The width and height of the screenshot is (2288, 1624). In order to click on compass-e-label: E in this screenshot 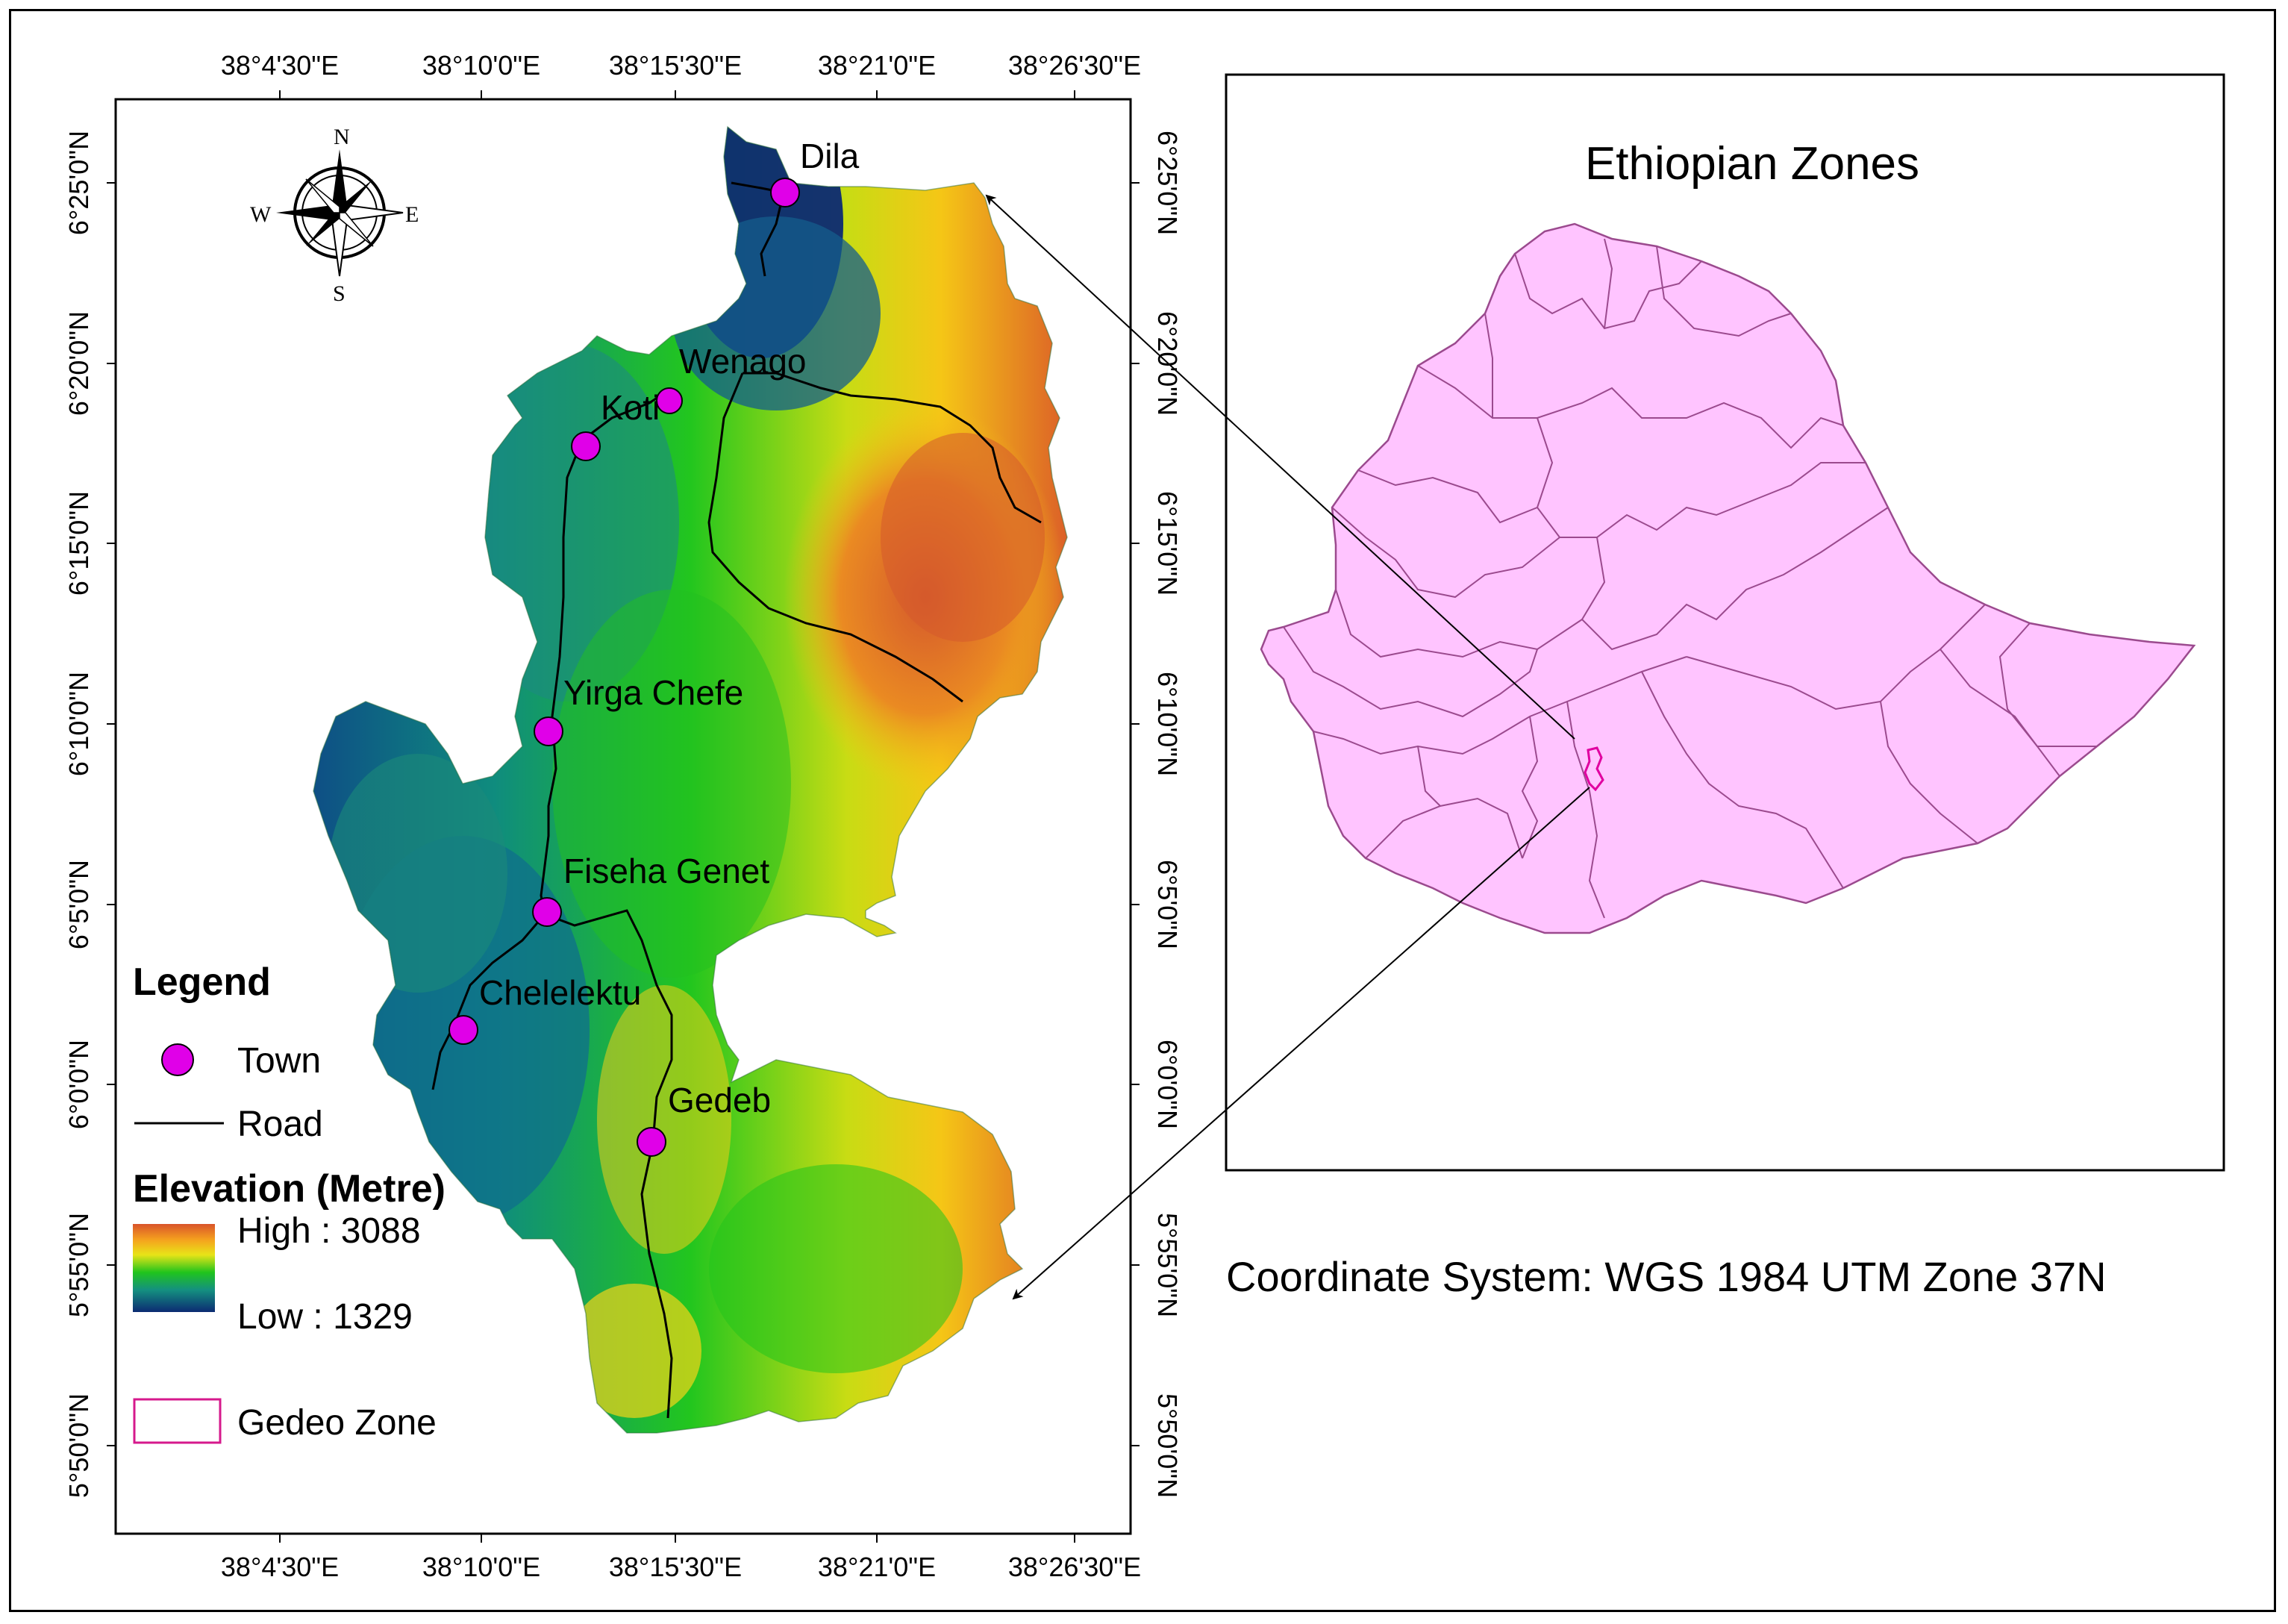, I will do `click(412, 214)`.